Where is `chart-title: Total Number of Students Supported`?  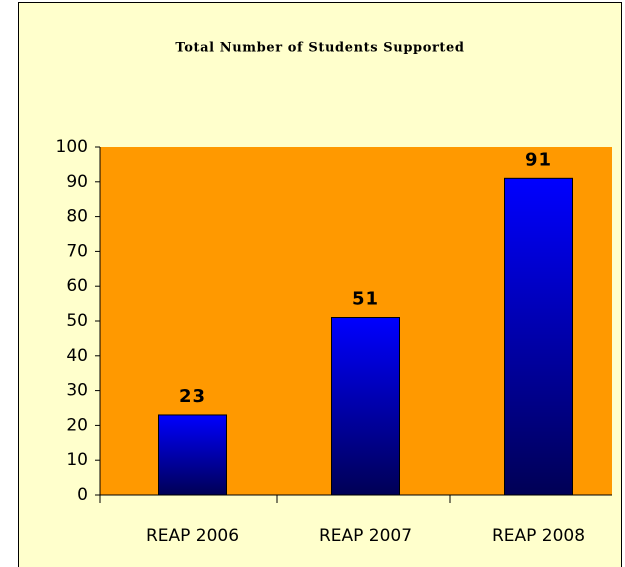 chart-title: Total Number of Students Supported is located at coordinates (319, 48).